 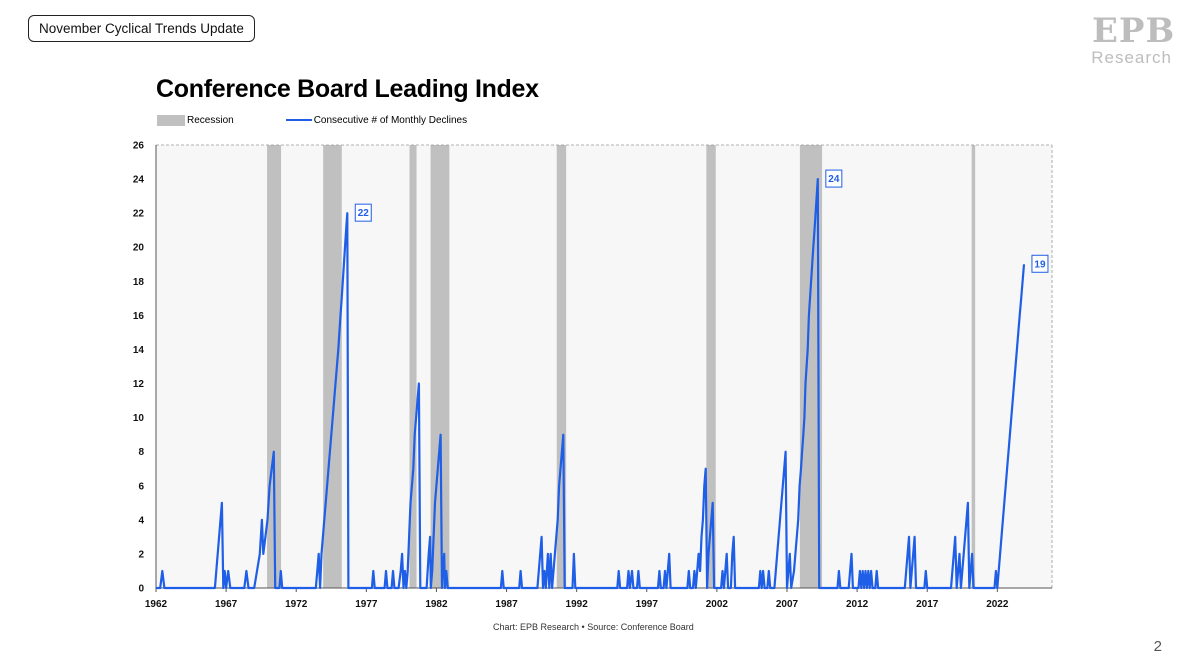 What do you see at coordinates (857, 604) in the screenshot?
I see `x-tick-label-2012: 2012` at bounding box center [857, 604].